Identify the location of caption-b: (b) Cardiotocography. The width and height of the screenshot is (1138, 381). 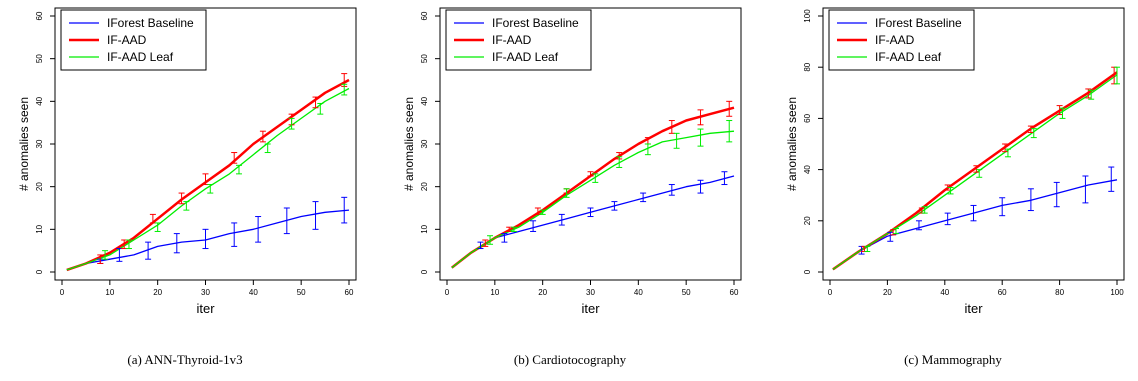
(570, 359).